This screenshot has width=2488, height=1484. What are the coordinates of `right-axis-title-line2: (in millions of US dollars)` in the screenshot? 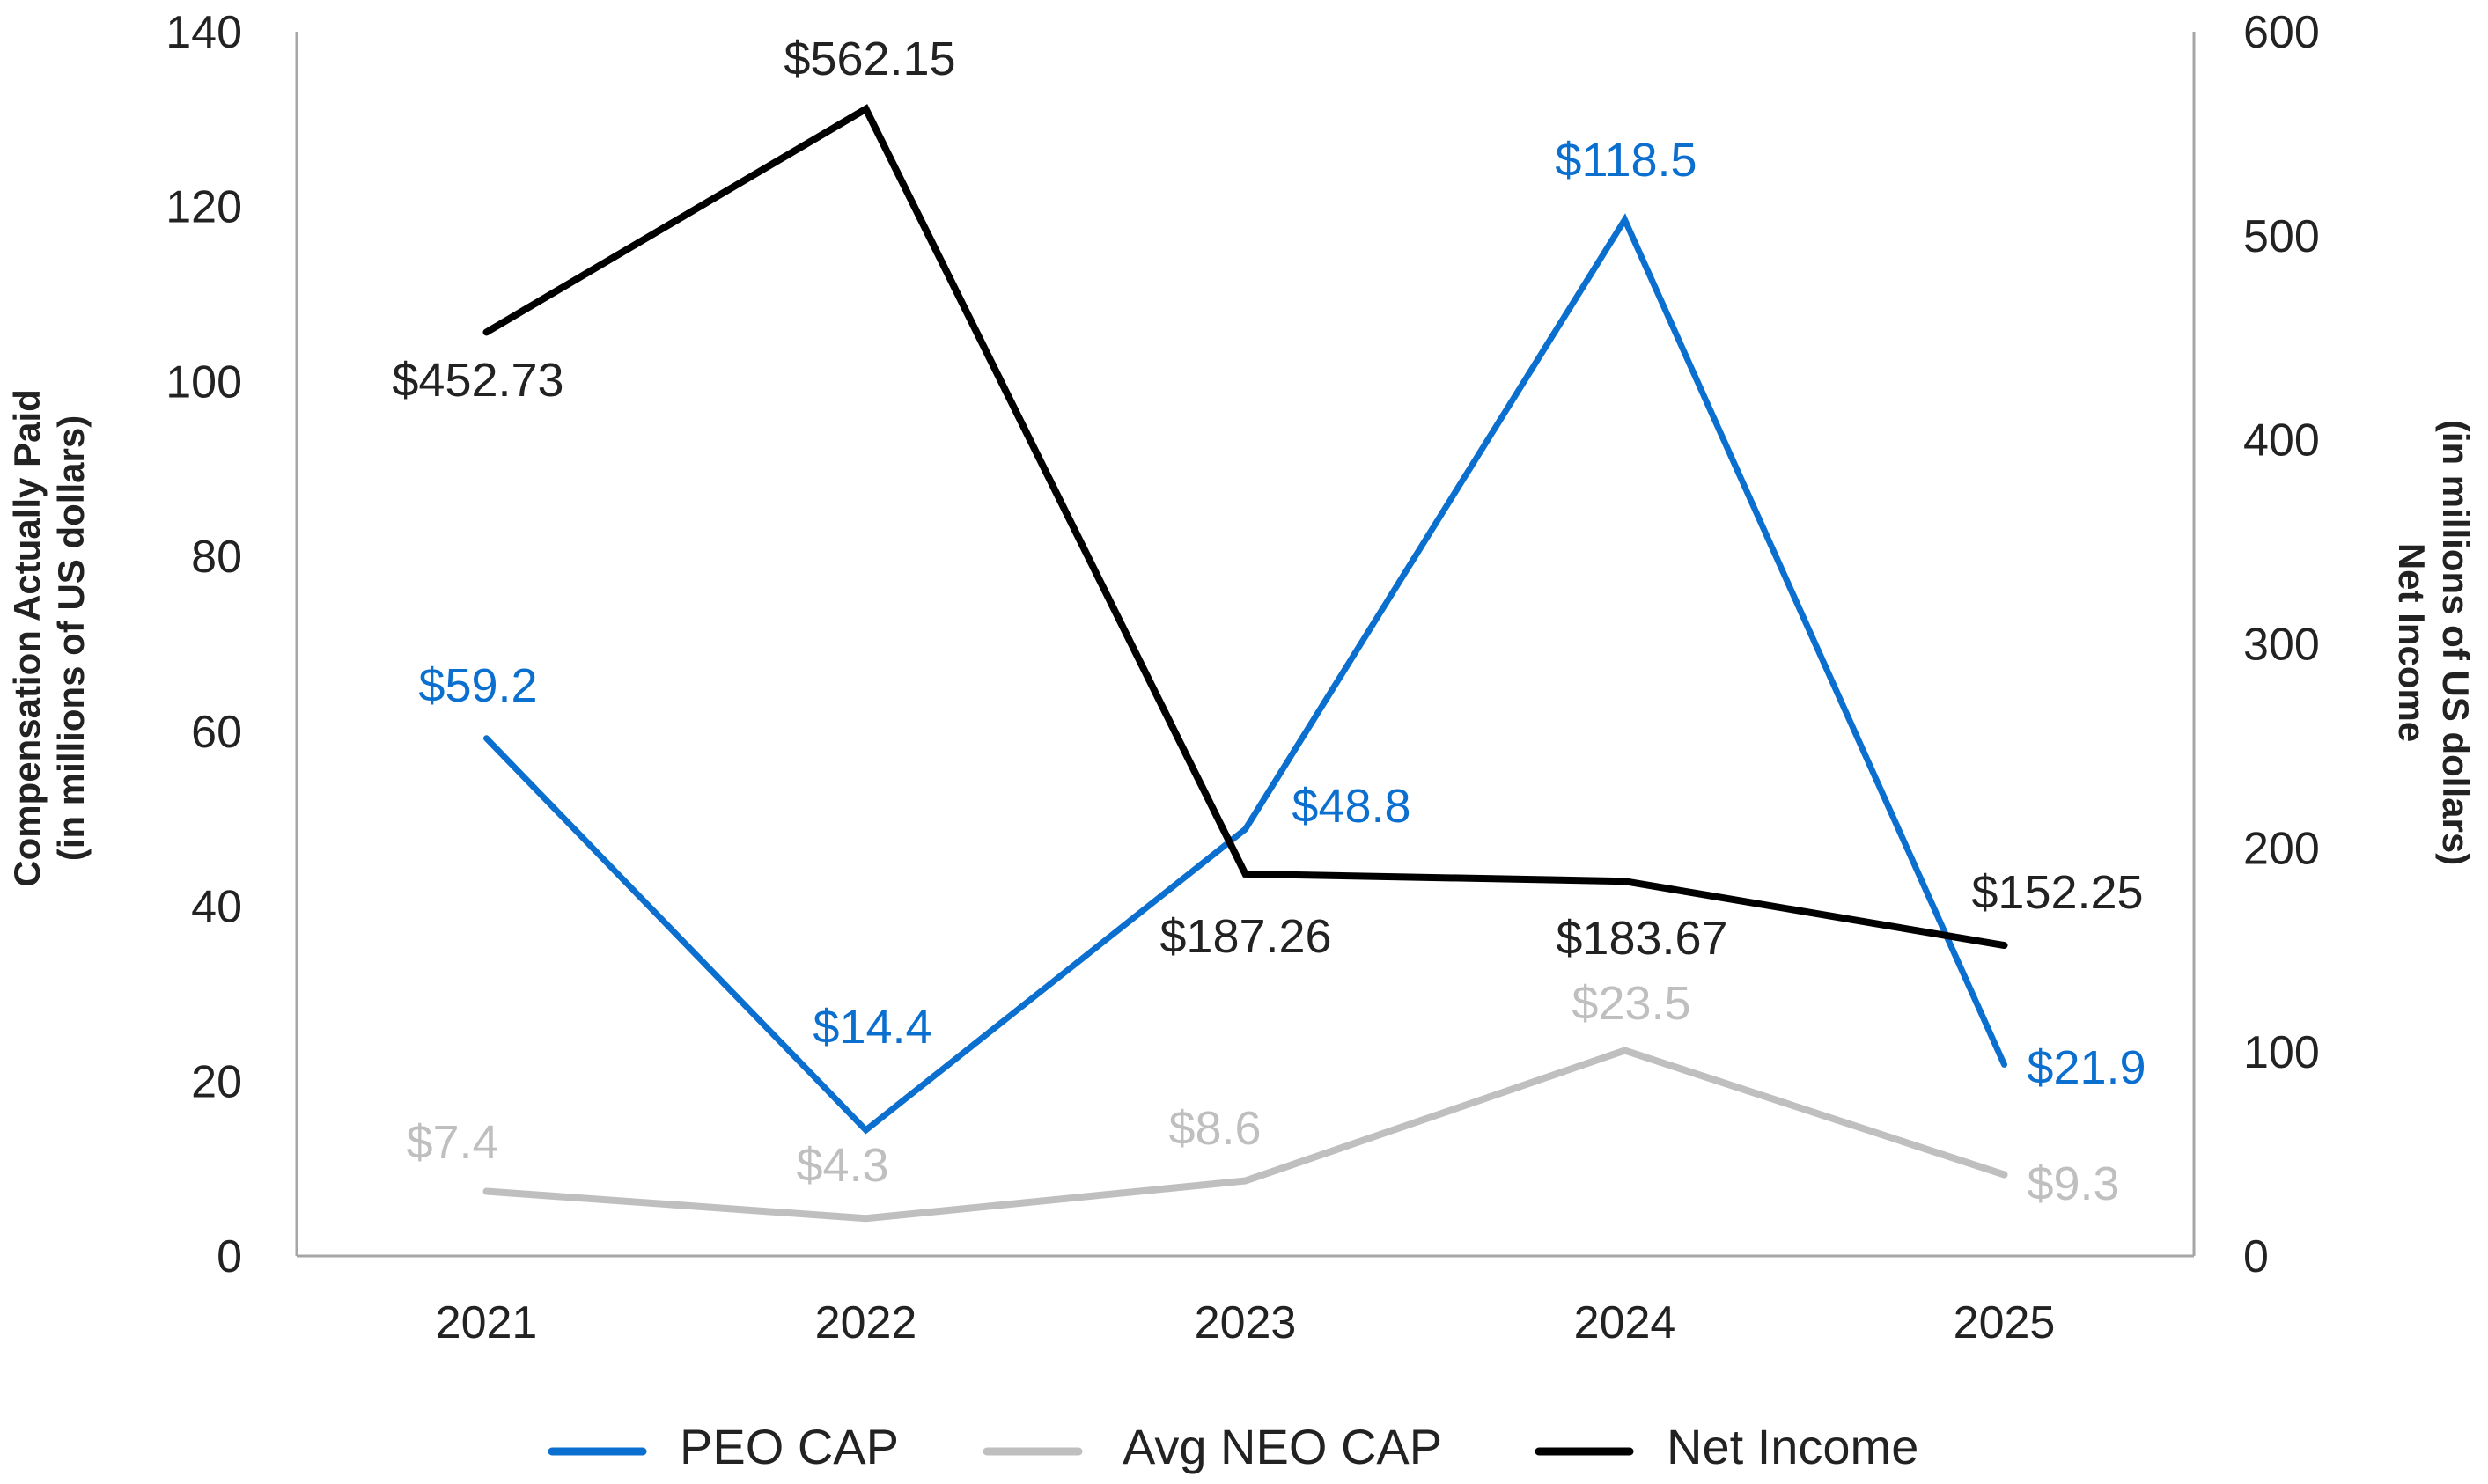 It's located at (2456, 642).